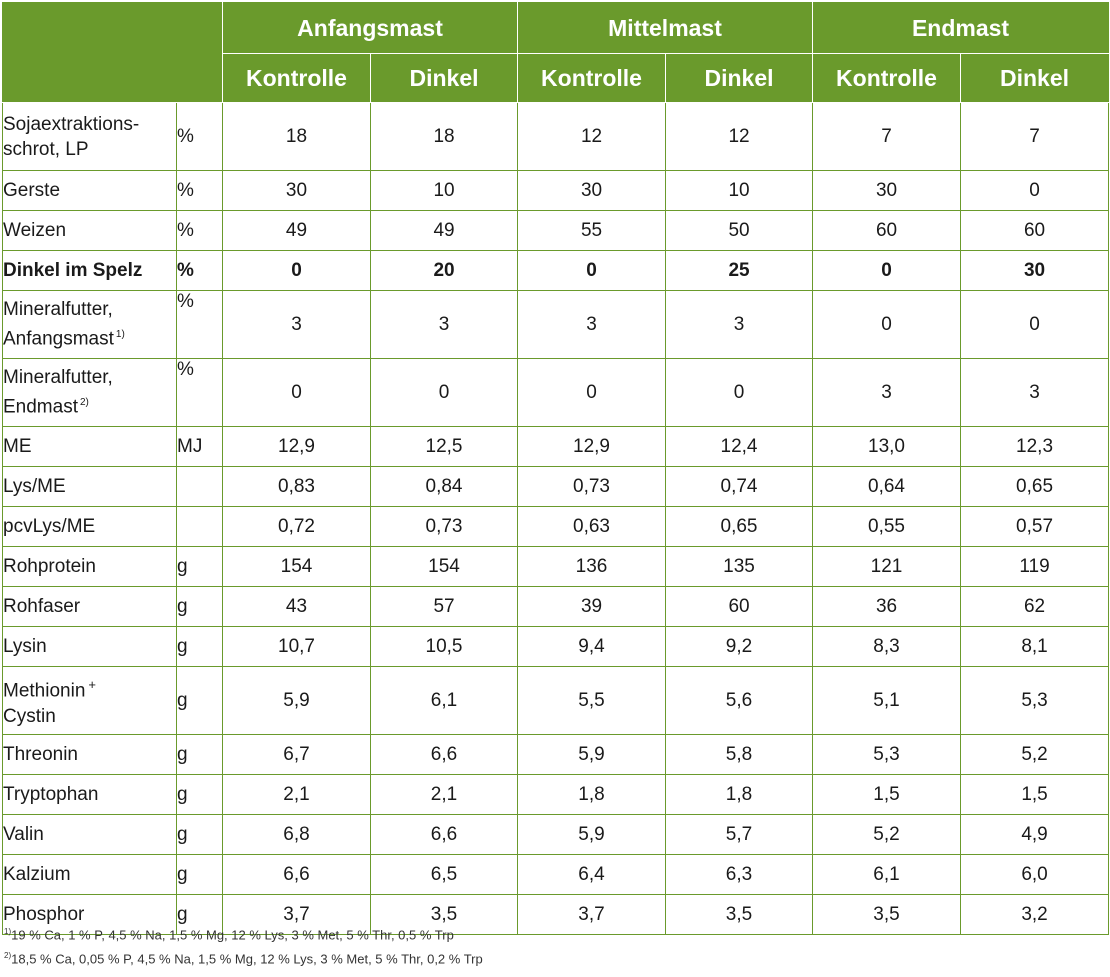  Describe the element at coordinates (89, 754) in the screenshot. I see `row-label: Threonin` at that location.